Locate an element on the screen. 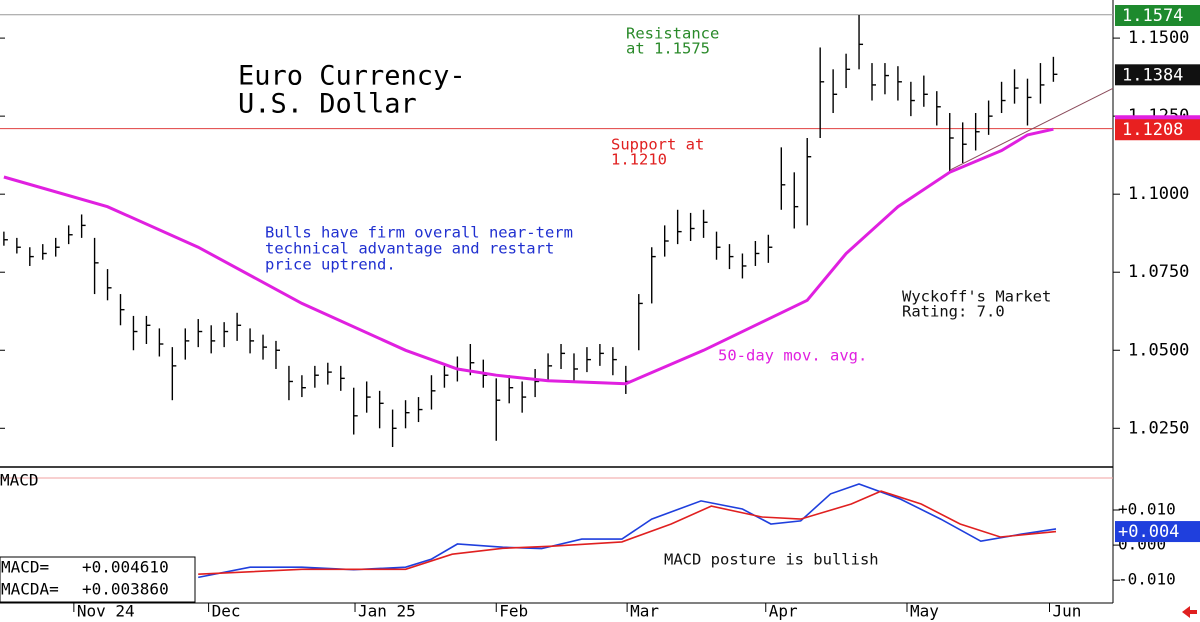  x-tick-label: Feb is located at coordinates (513, 611).